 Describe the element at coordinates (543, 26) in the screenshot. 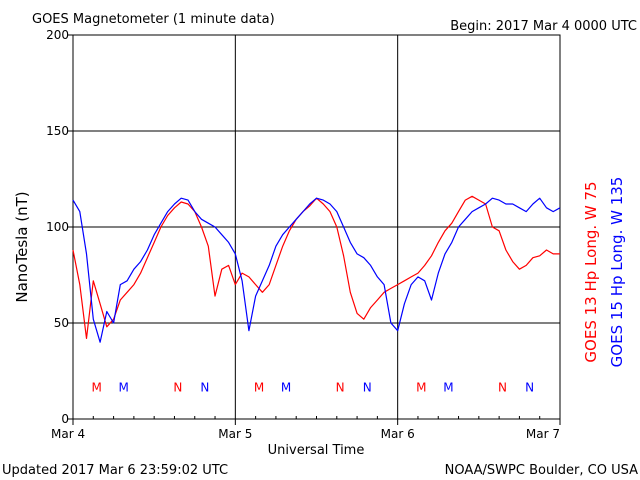

I see `begin-label: Begin: 2017 Mar 4 0000 UTC` at that location.